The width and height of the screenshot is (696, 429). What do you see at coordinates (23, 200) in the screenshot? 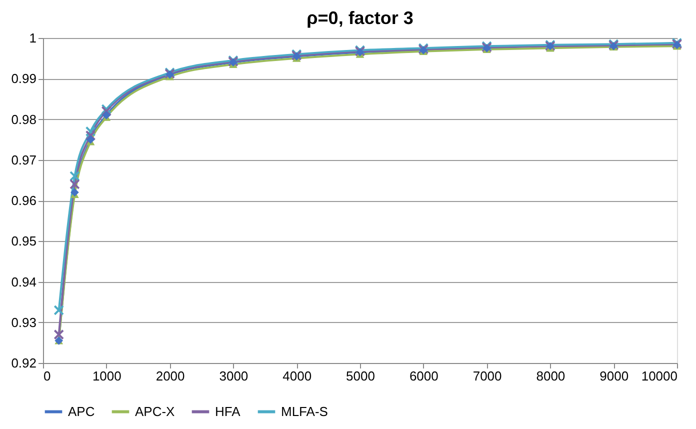
I see `y-tick-label: 0.96` at bounding box center [23, 200].